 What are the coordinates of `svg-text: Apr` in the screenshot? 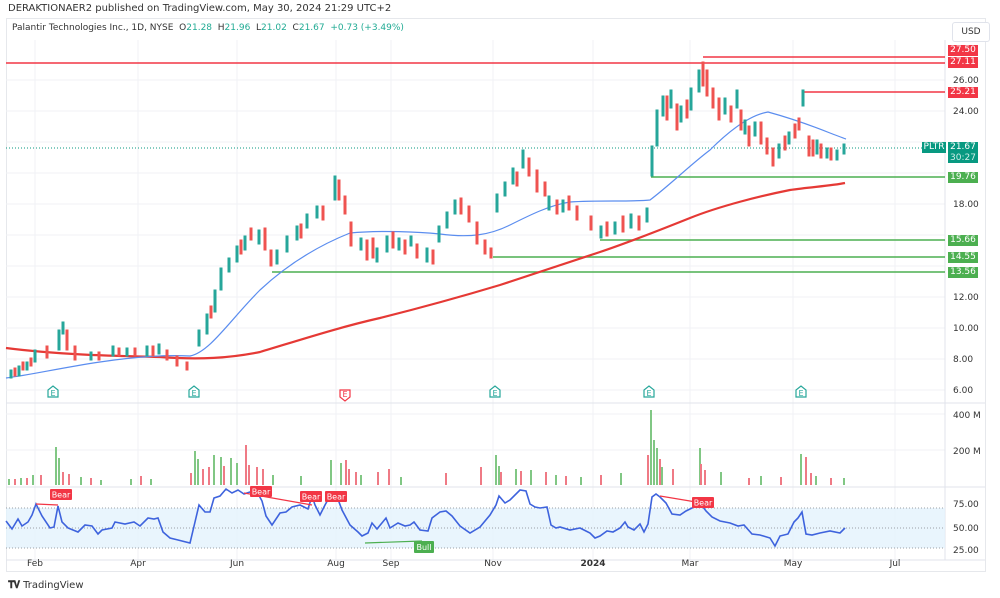 It's located at (138, 564).